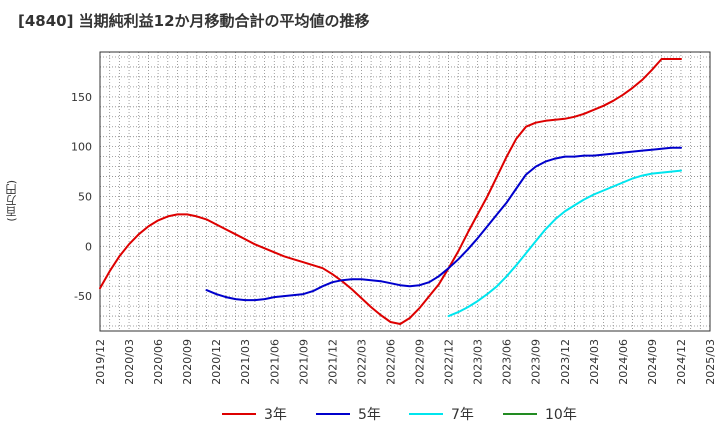 This screenshot has width=720, height=440. I want to click on x-tick-label: 2023/03, so click(478, 362).